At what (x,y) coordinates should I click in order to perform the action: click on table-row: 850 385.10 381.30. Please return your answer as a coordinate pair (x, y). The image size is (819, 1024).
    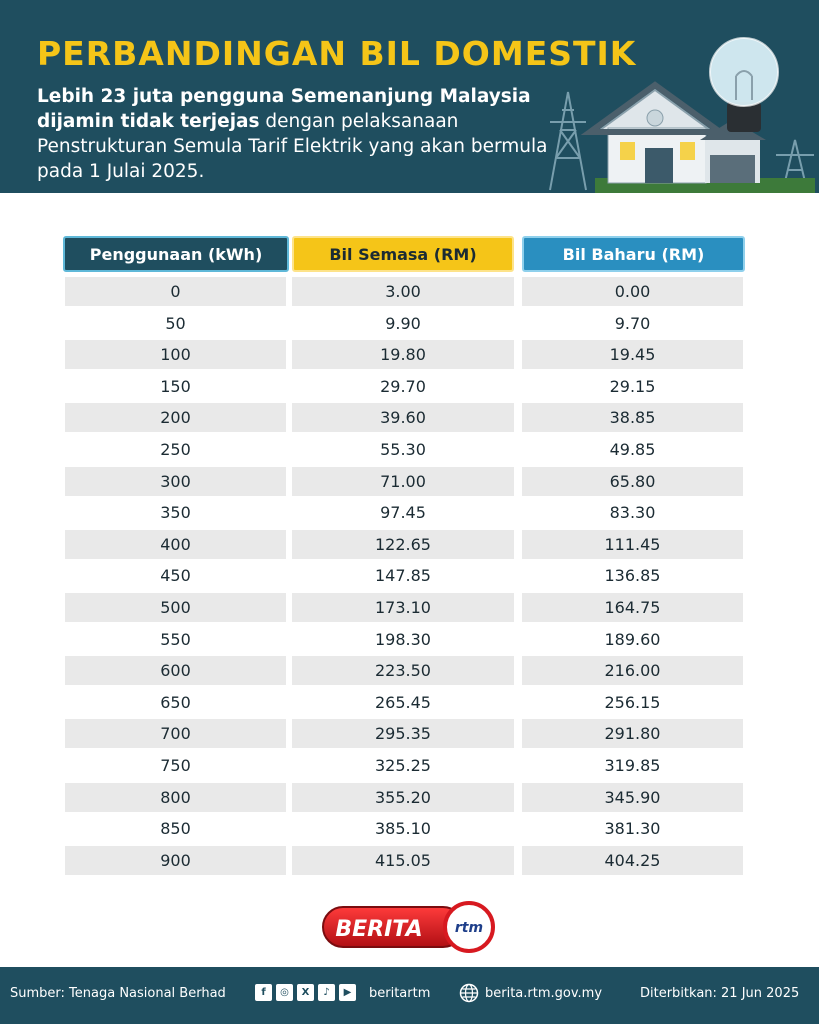
    Looking at the image, I should click on (404, 828).